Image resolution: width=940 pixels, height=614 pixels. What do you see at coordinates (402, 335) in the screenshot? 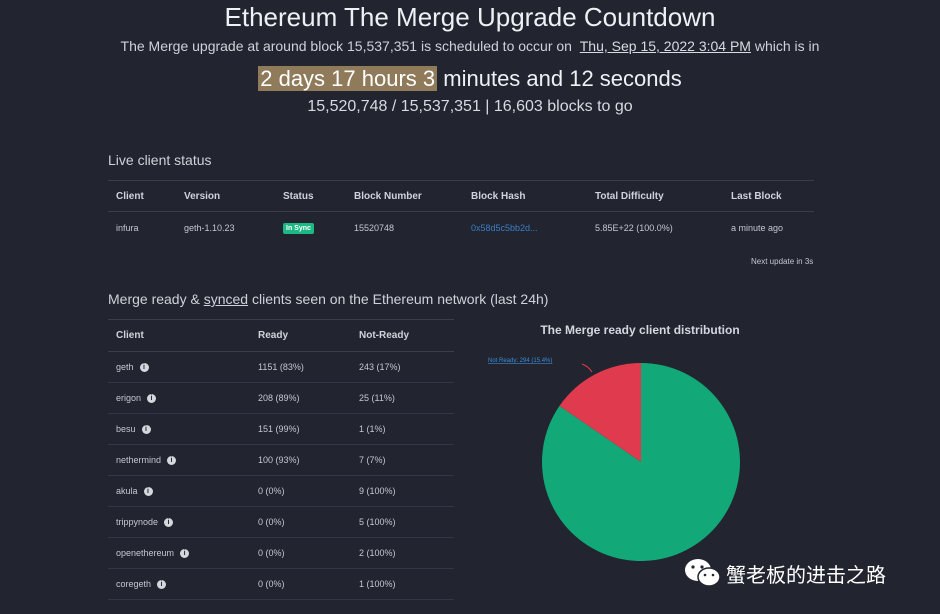
I see `col-not-ready: Not-Ready` at bounding box center [402, 335].